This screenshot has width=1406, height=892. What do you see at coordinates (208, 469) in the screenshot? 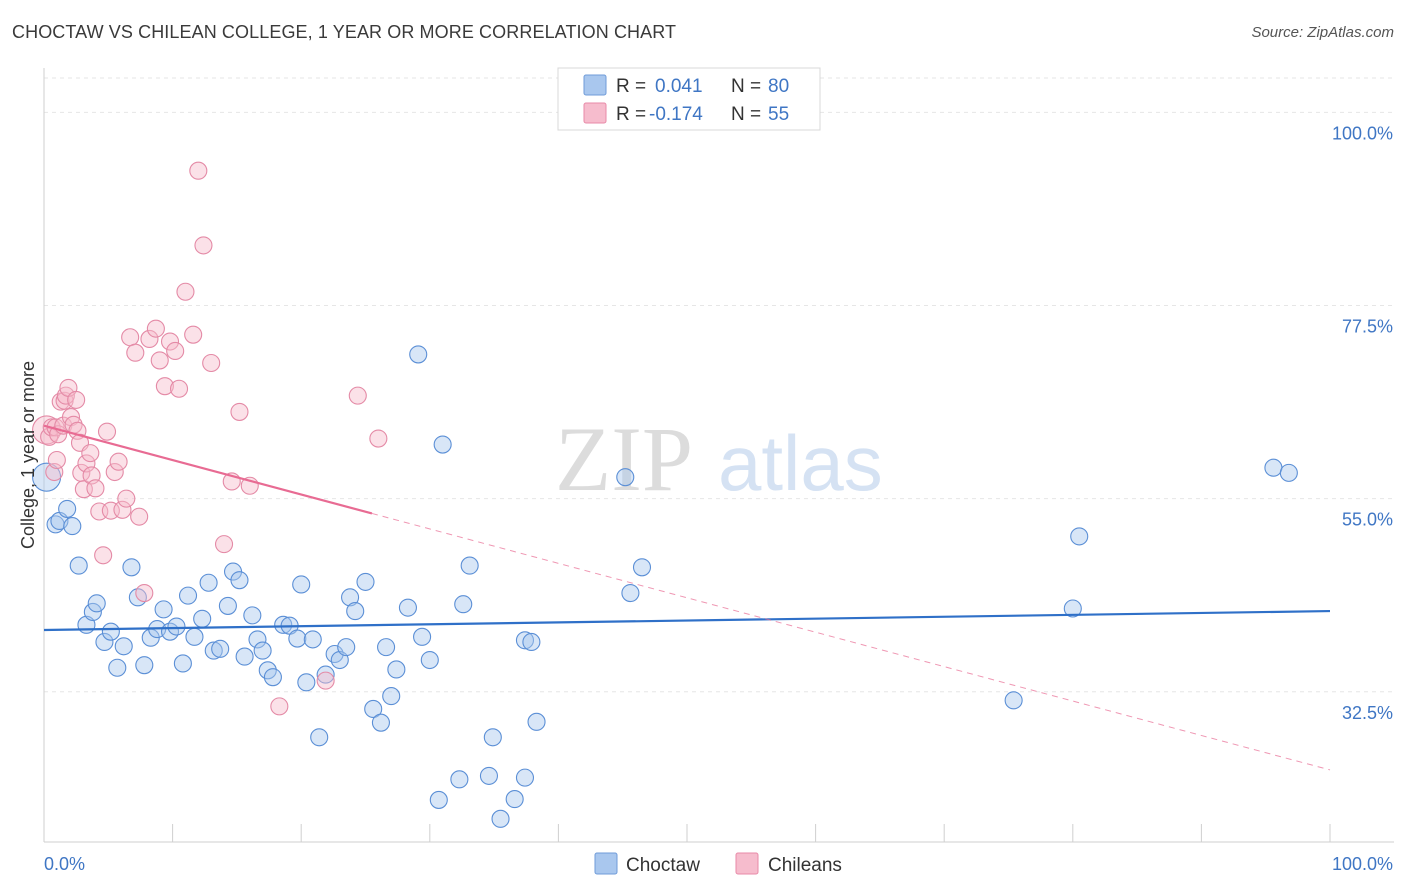
I see `trend-line-chileans` at bounding box center [208, 469].